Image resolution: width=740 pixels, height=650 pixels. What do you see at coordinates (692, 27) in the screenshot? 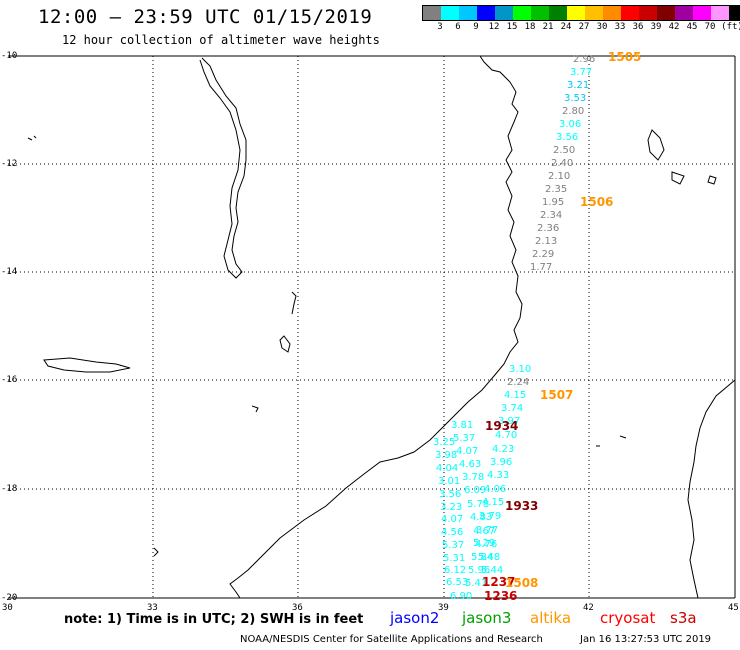
I see `scale-tick-label: 45` at bounding box center [692, 27].